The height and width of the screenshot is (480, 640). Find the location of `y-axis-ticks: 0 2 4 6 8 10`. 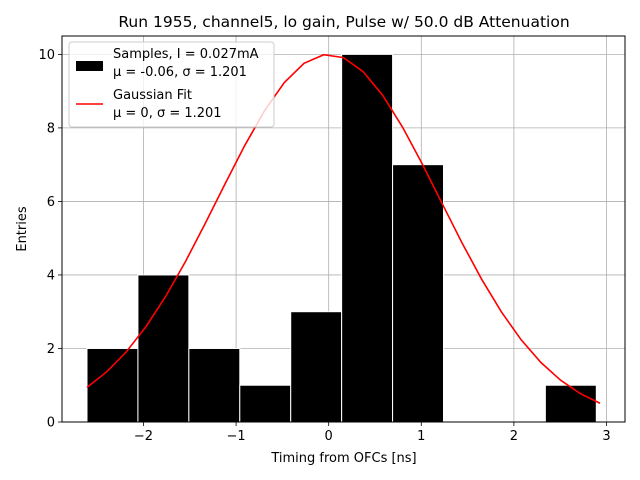

y-axis-ticks: 0 2 4 6 8 10 is located at coordinates (50, 239).